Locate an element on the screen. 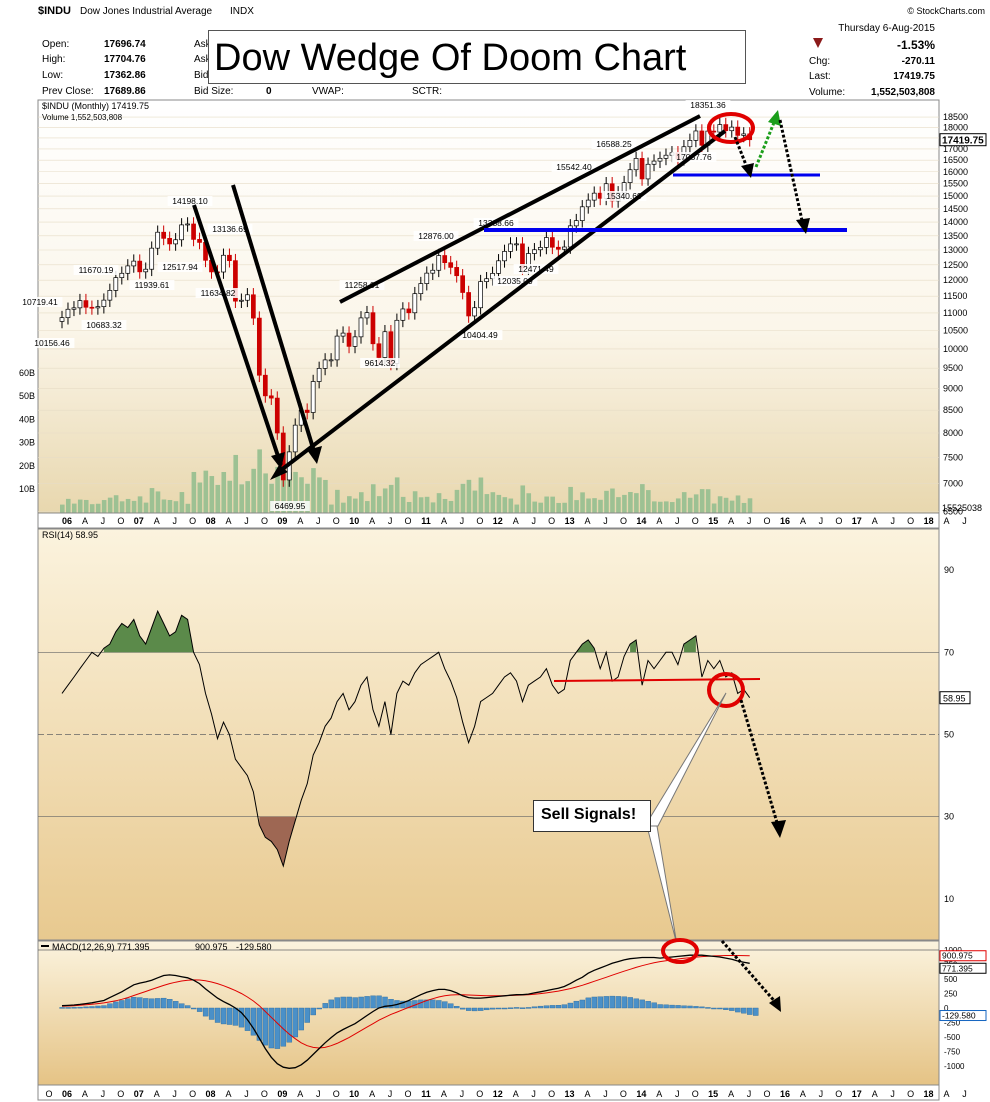 This screenshot has width=990, height=1102. rsi-tick-label: 30 is located at coordinates (949, 817).